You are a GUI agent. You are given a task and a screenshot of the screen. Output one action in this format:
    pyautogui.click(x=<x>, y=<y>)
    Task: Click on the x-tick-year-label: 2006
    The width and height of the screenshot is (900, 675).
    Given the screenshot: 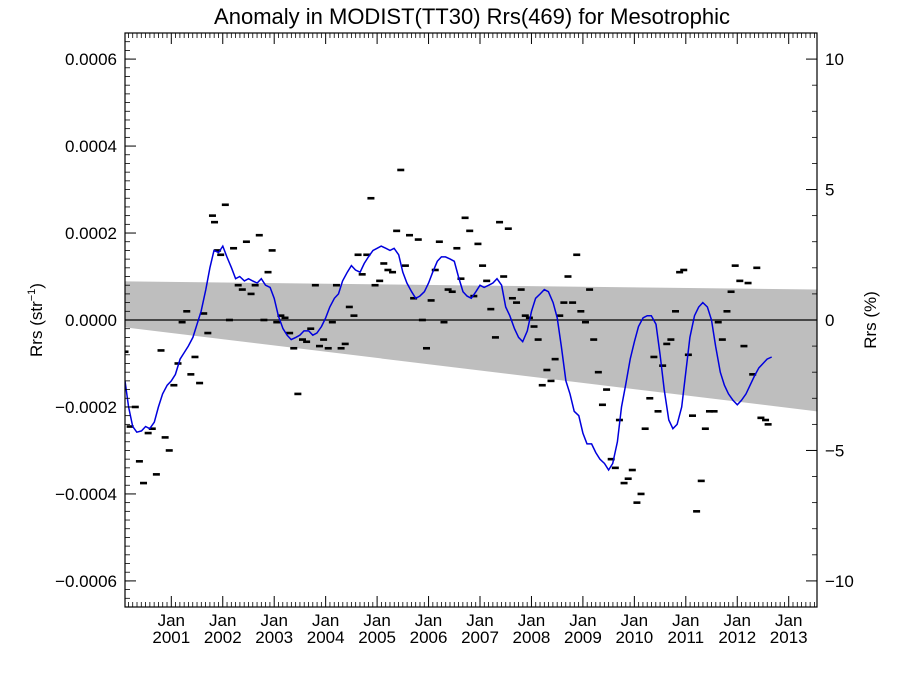 What is the action you would take?
    pyautogui.click(x=429, y=637)
    